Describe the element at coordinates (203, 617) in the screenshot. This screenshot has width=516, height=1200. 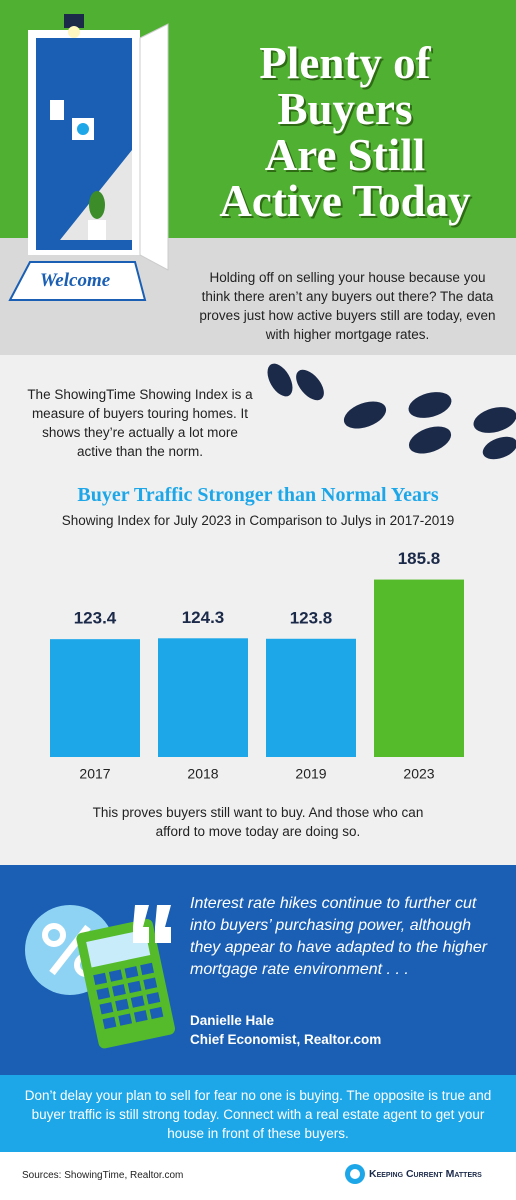
I see `value-label: 124.3` at that location.